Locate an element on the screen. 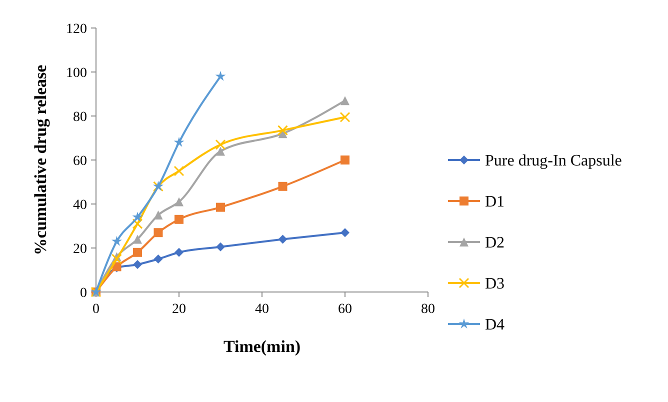 Image resolution: width=668 pixels, height=402 pixels. x-tick-label: 80 is located at coordinates (428, 309).